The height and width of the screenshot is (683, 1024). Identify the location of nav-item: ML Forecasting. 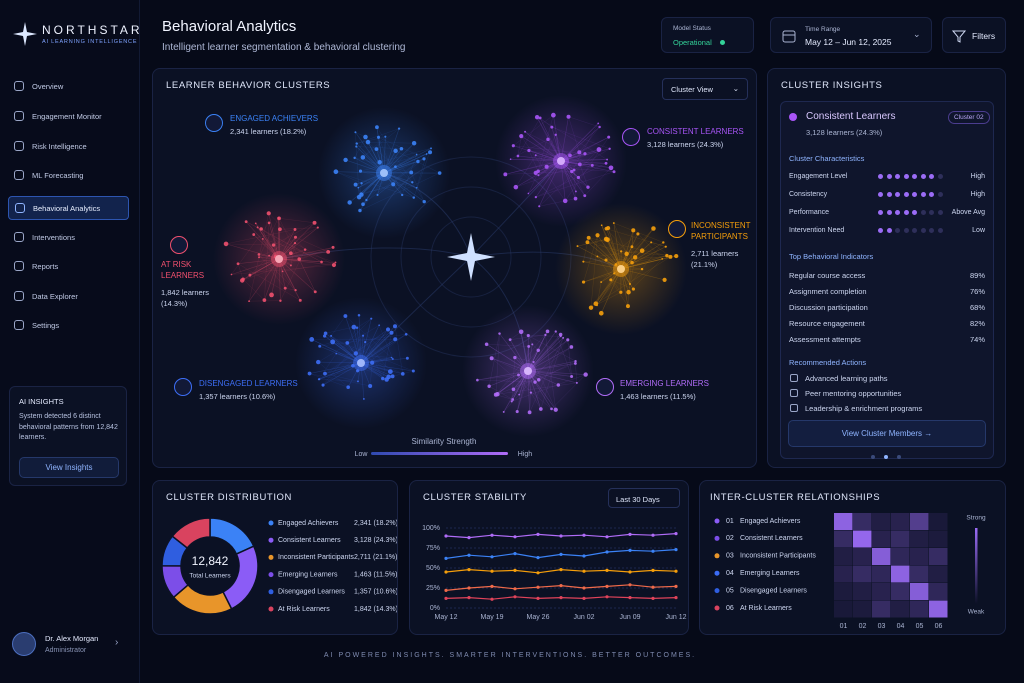
(68, 176).